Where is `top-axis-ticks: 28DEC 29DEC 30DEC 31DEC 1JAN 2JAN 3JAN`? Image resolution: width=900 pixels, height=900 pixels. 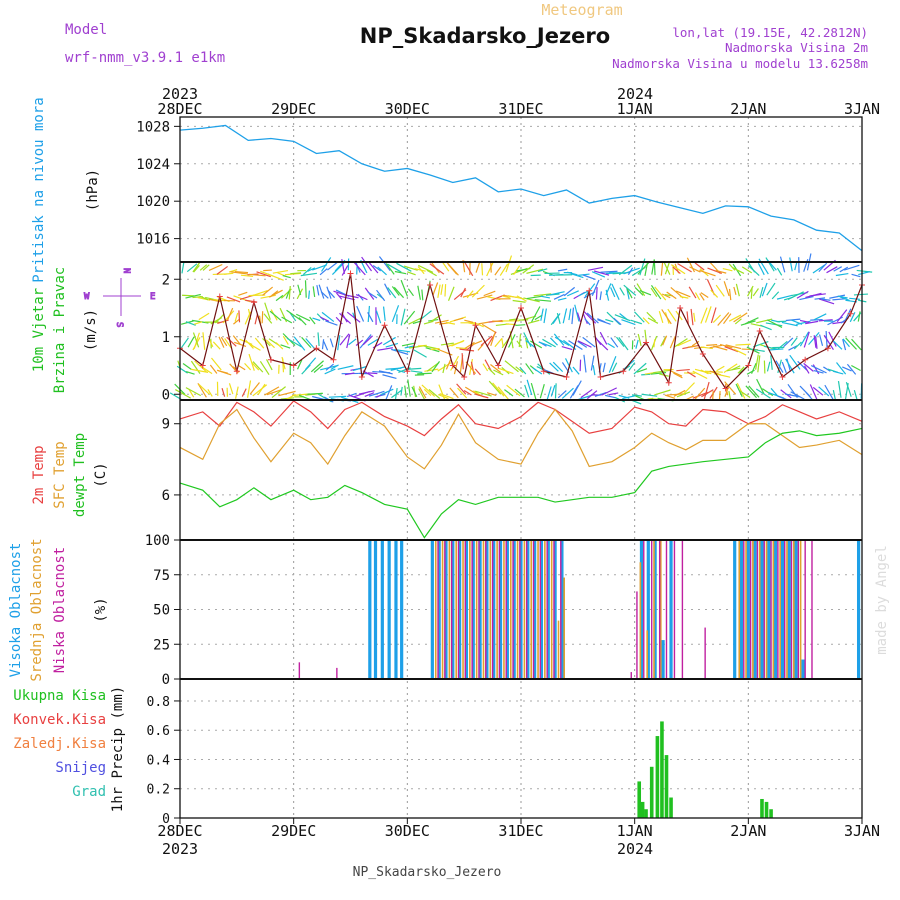 top-axis-ticks: 28DEC 29DEC 30DEC 31DEC 1JAN 2JAN 3JAN is located at coordinates (518, 109).